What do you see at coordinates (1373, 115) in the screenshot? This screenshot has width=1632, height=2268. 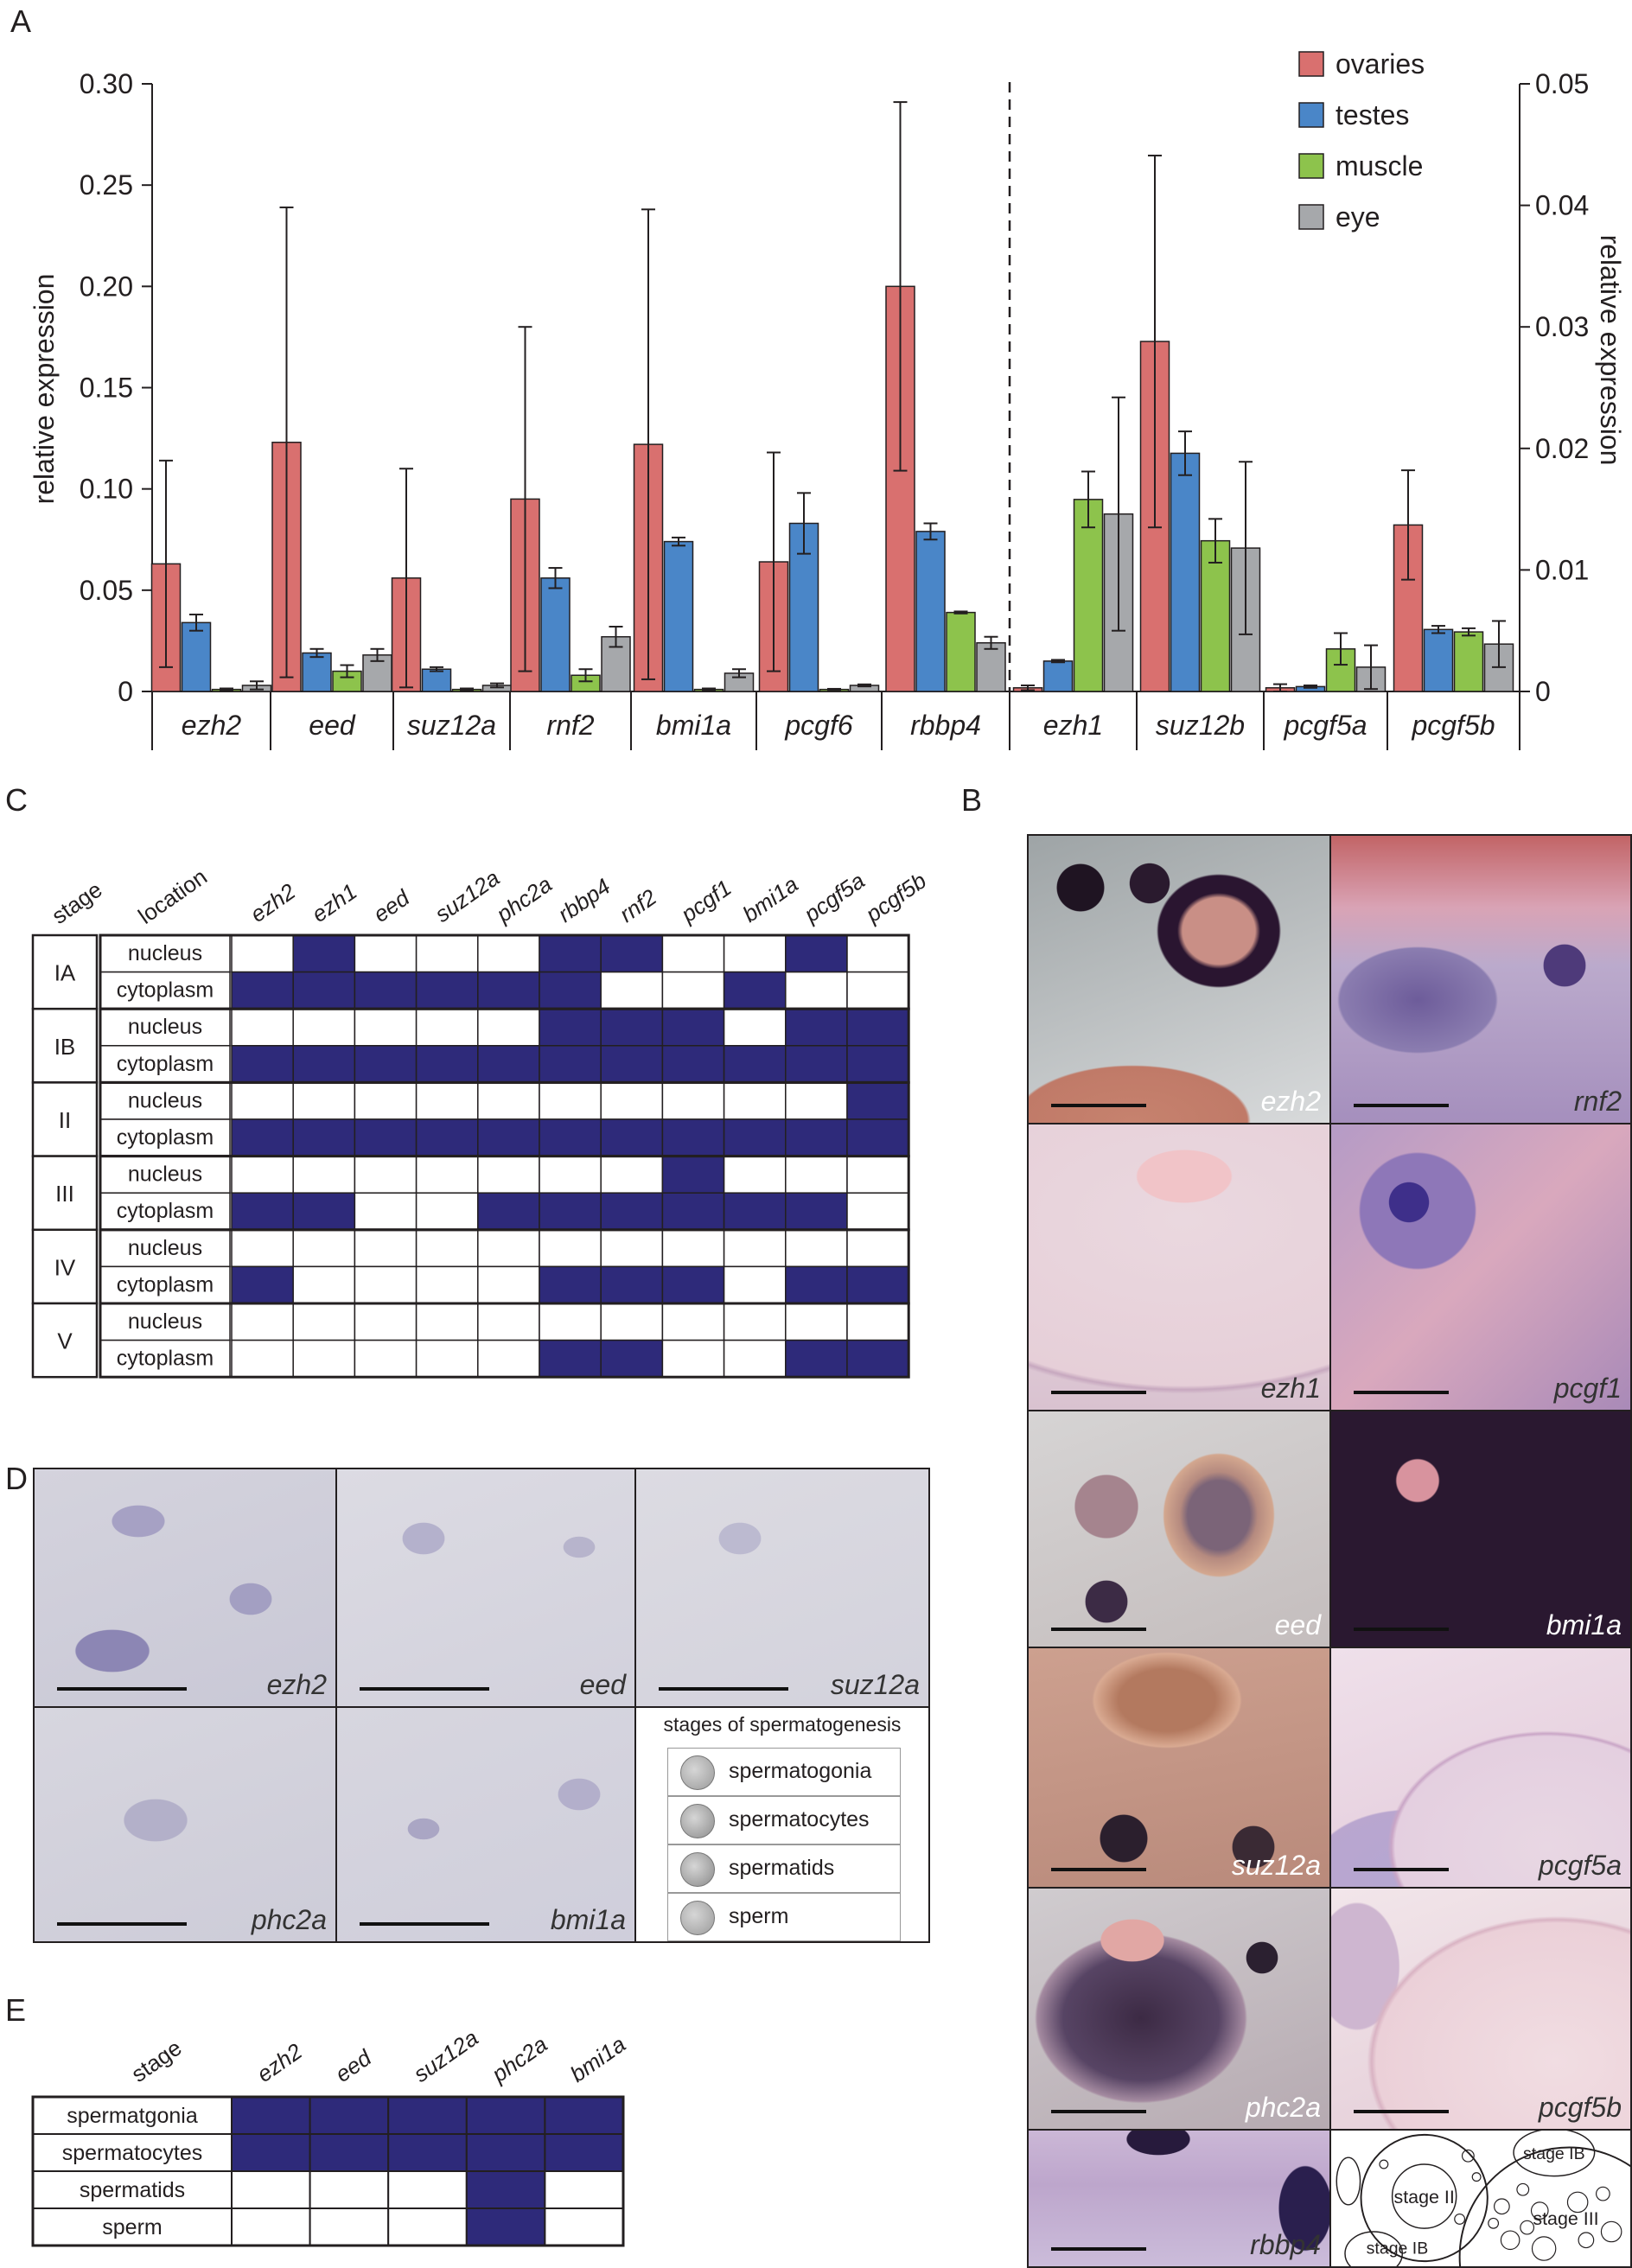 I see `legend-label-testes: testes` at bounding box center [1373, 115].